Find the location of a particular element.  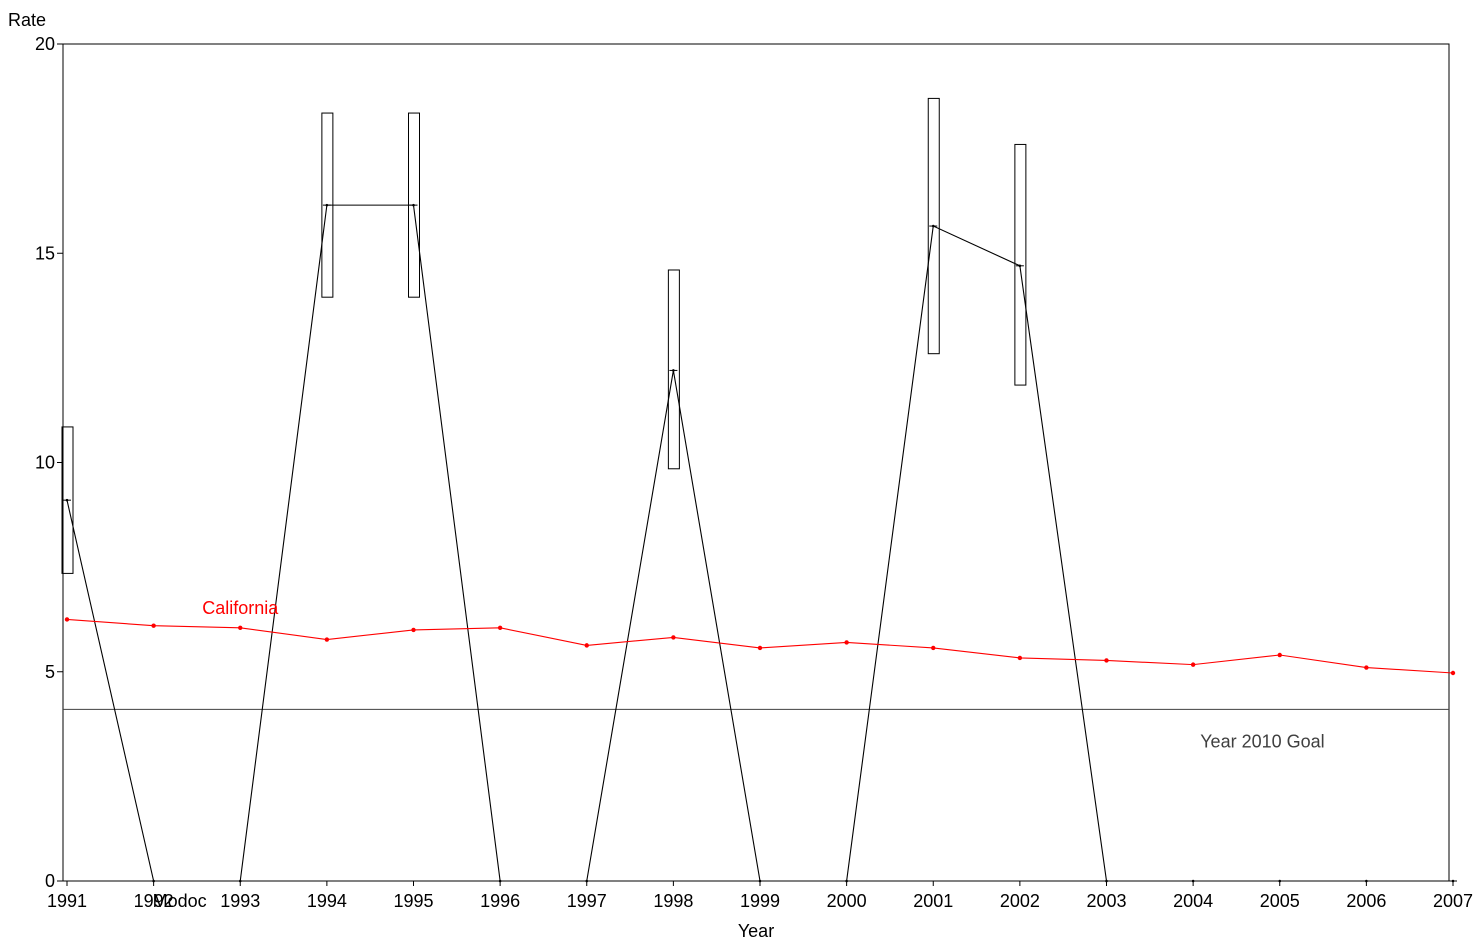

reference-lines: Year 2010 Goal is located at coordinates (756, 729).